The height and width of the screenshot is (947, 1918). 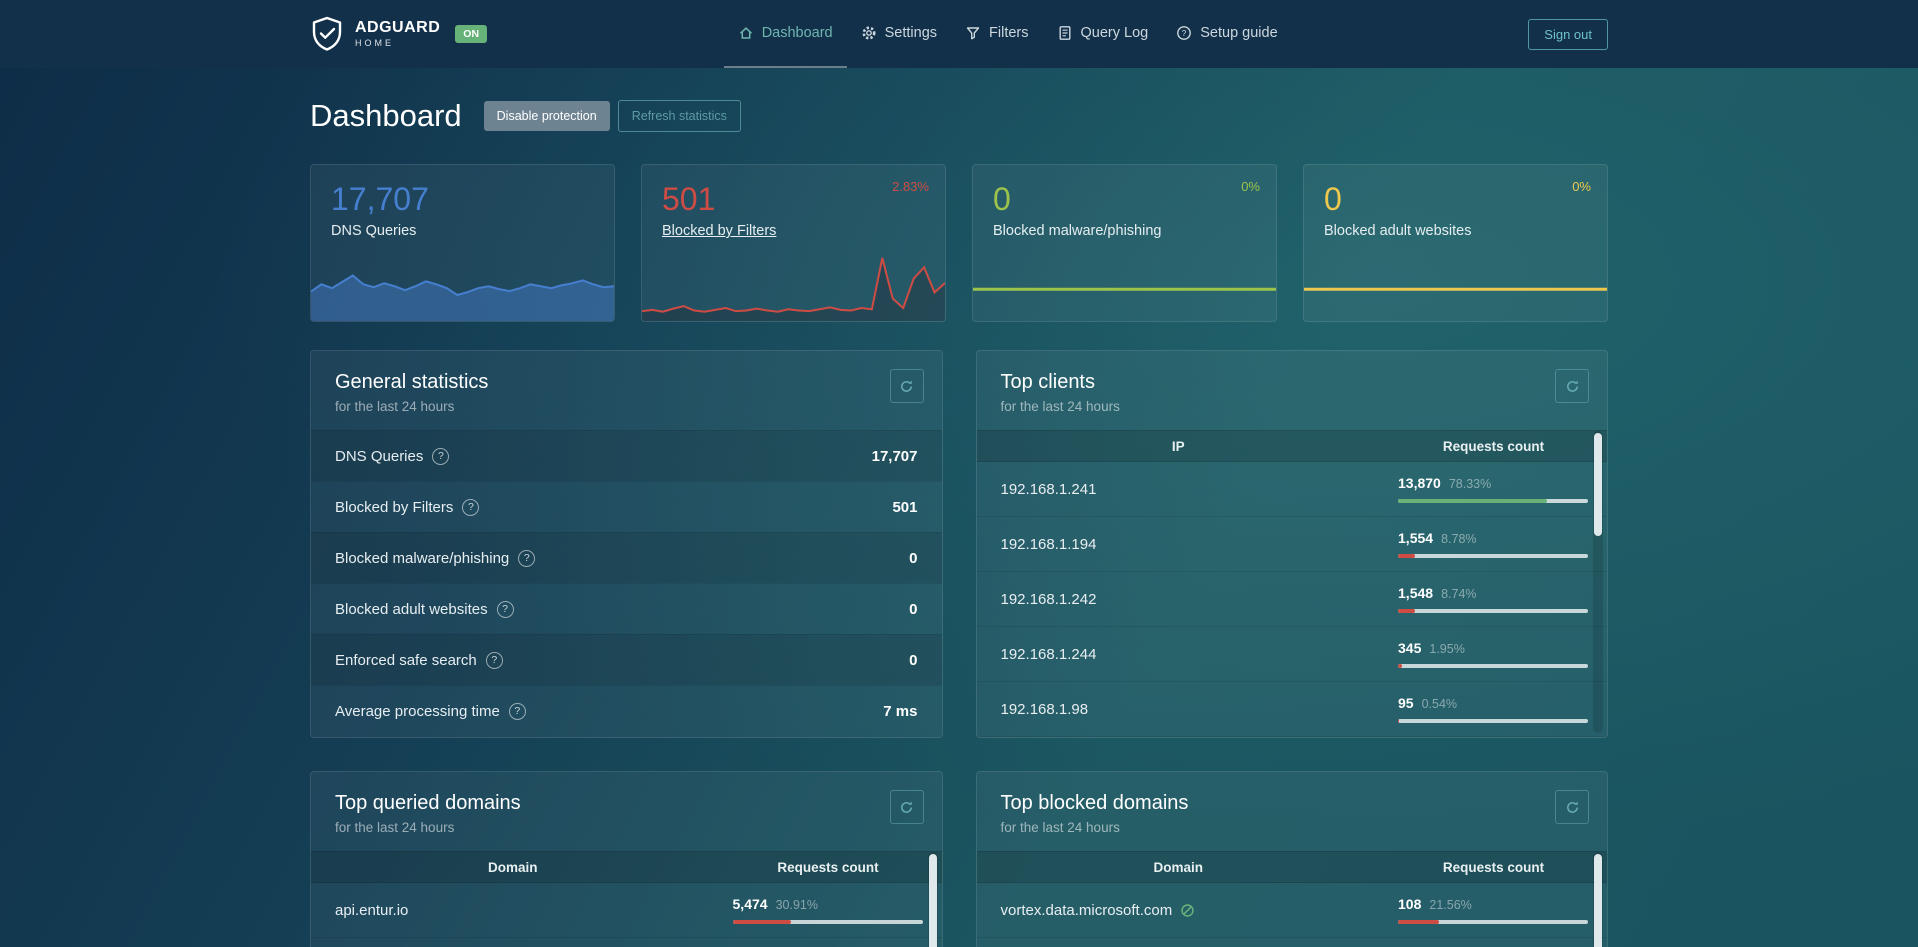 What do you see at coordinates (719, 231) in the screenshot?
I see `blocked-filters-link: Blocked by Filters` at bounding box center [719, 231].